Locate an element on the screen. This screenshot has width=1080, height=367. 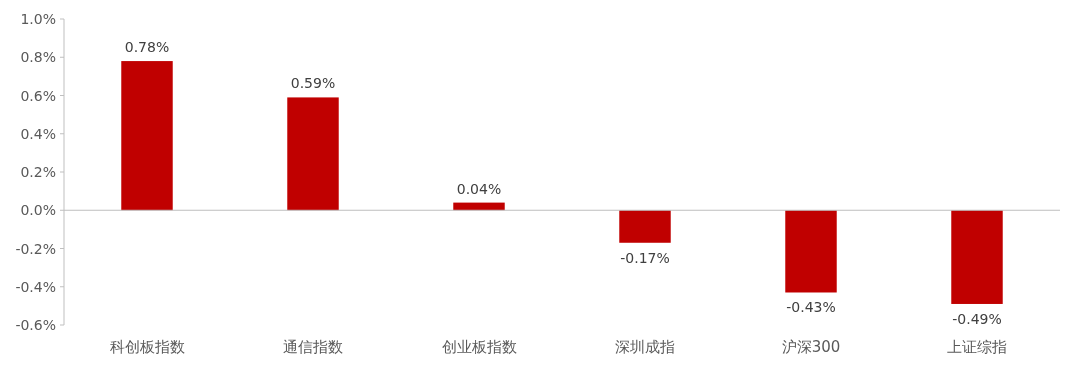
y-tick-label: 0.0% is located at coordinates (38, 210).